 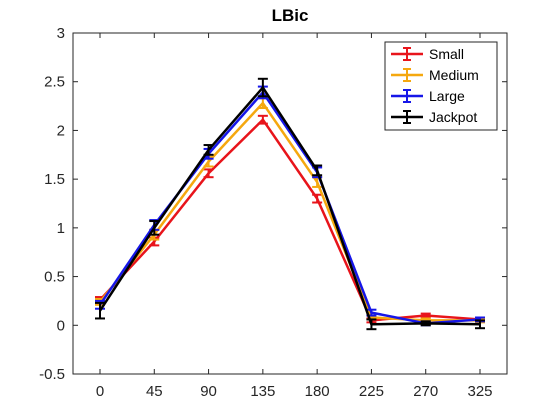 I want to click on y-tick-label: 2, so click(x=61, y=130).